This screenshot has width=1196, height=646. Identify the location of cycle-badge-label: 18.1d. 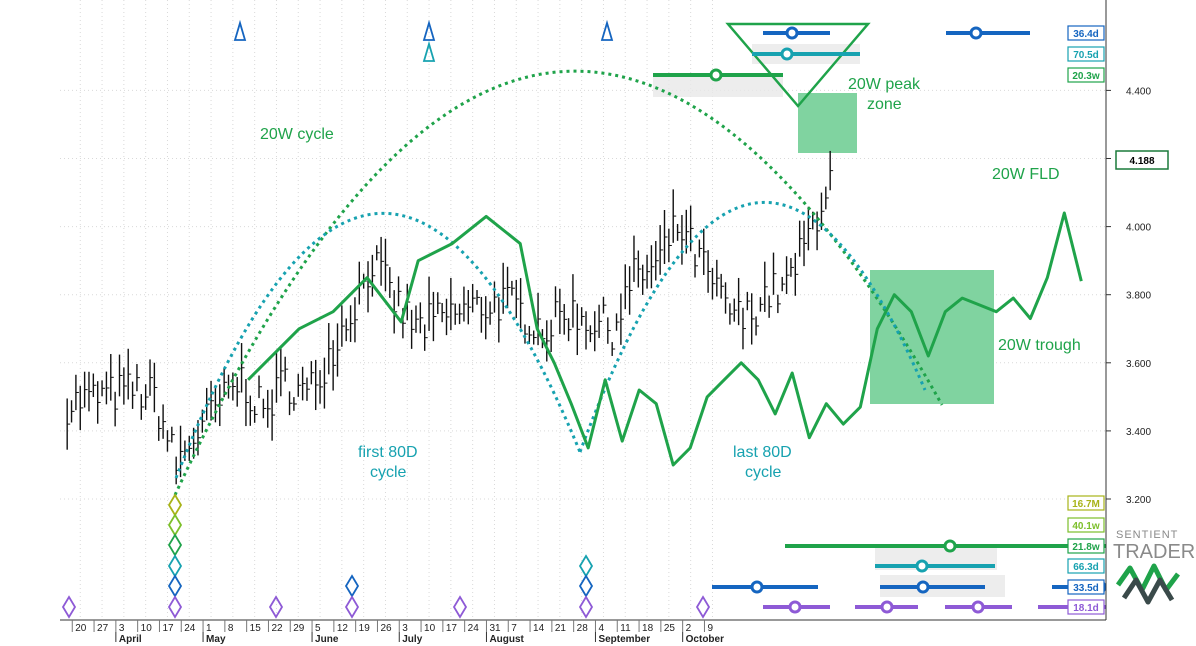
(1086, 608).